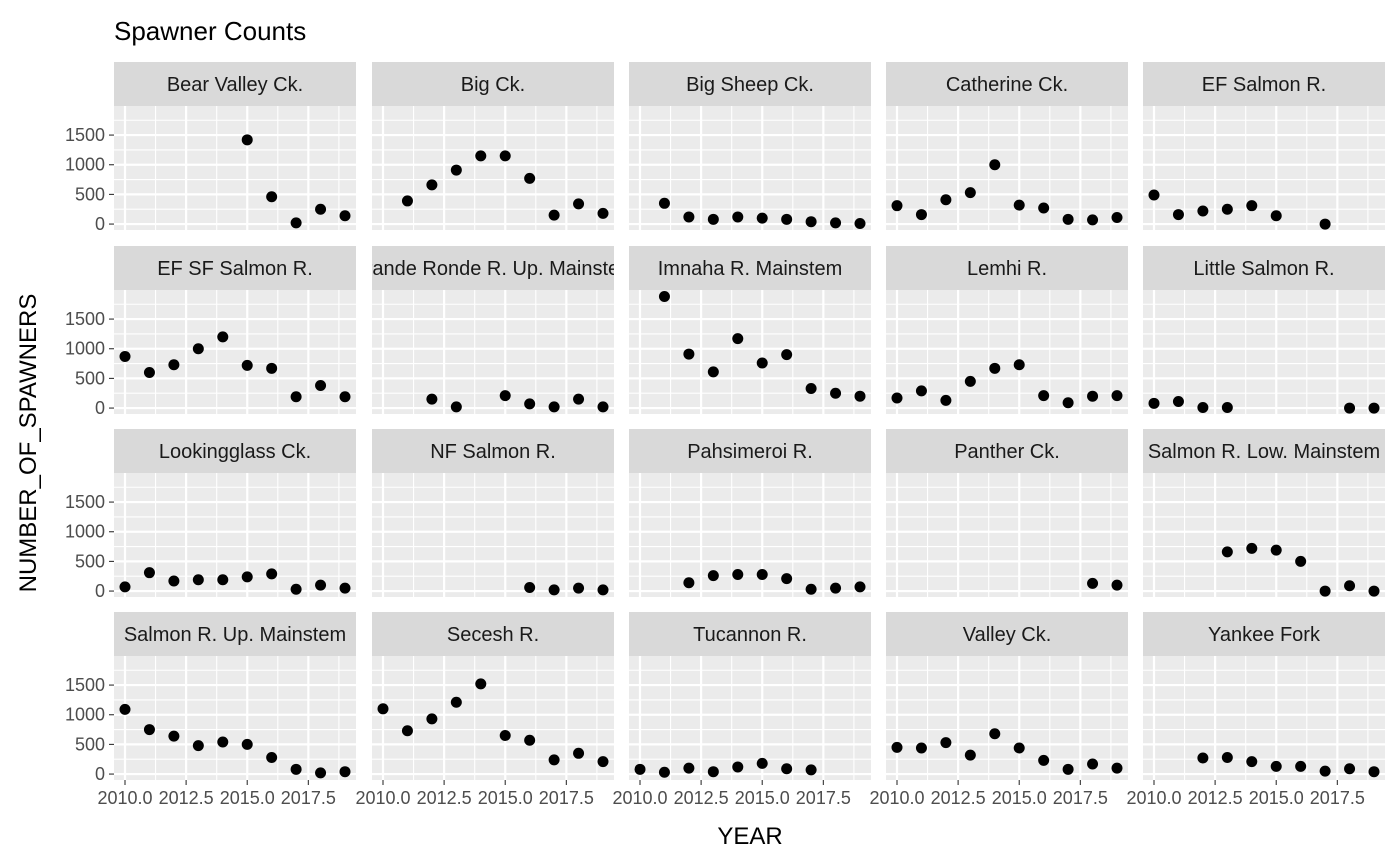 This screenshot has height=865, width=1400. What do you see at coordinates (1007, 269) in the screenshot?
I see `facet-strip-label: Lemhi R.` at bounding box center [1007, 269].